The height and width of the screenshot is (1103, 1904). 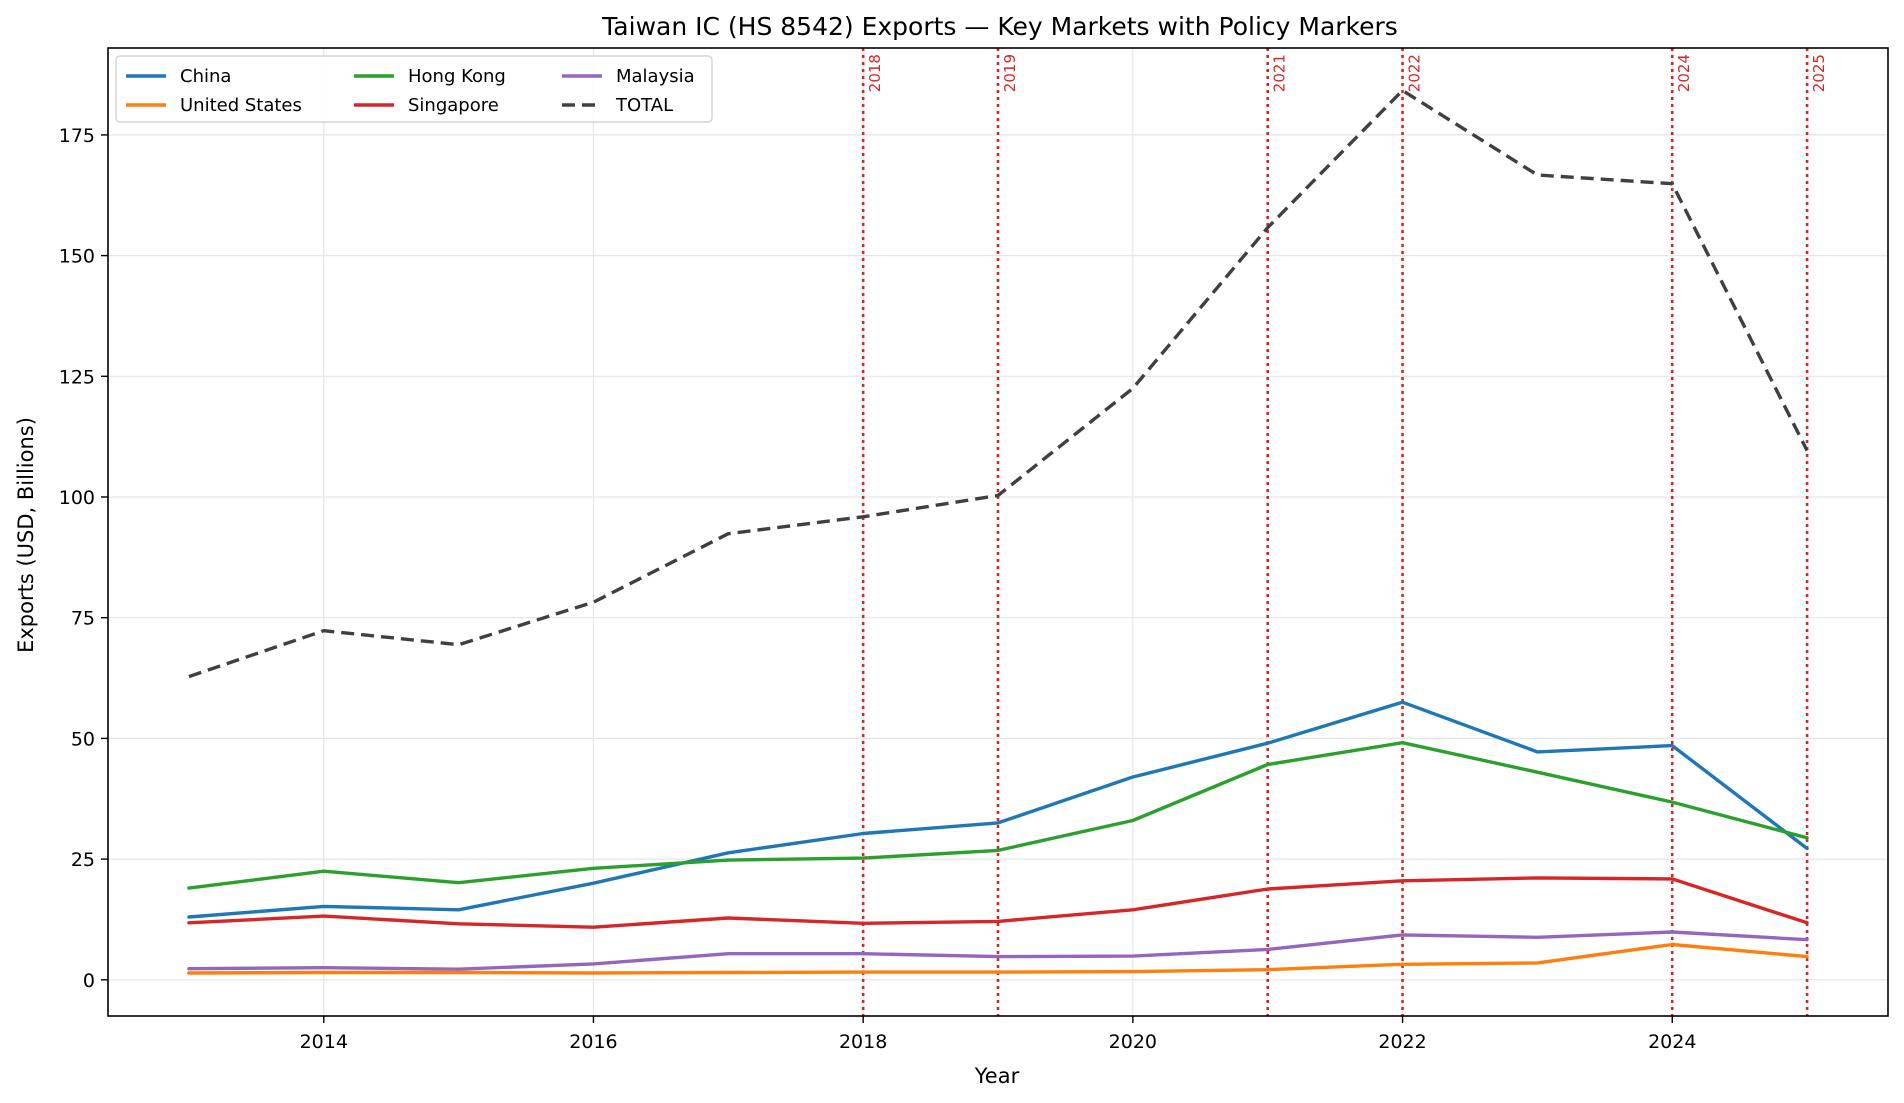 What do you see at coordinates (83, 860) in the screenshot?
I see `y-tick-label: 25` at bounding box center [83, 860].